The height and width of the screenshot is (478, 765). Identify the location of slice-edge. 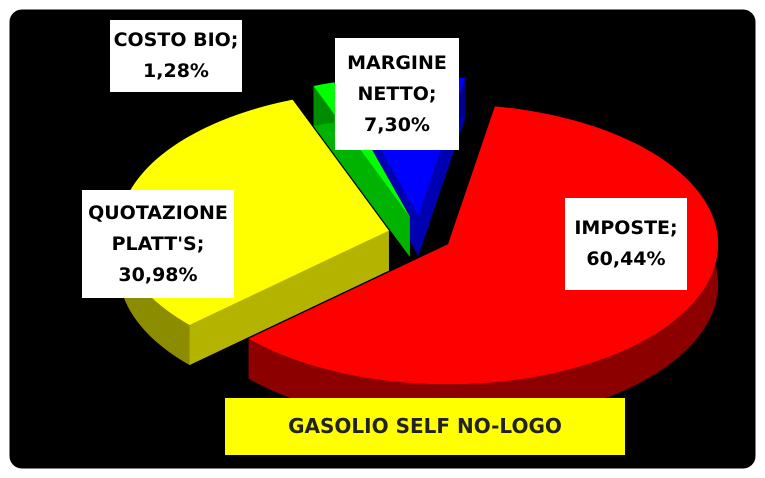
(289, 297).